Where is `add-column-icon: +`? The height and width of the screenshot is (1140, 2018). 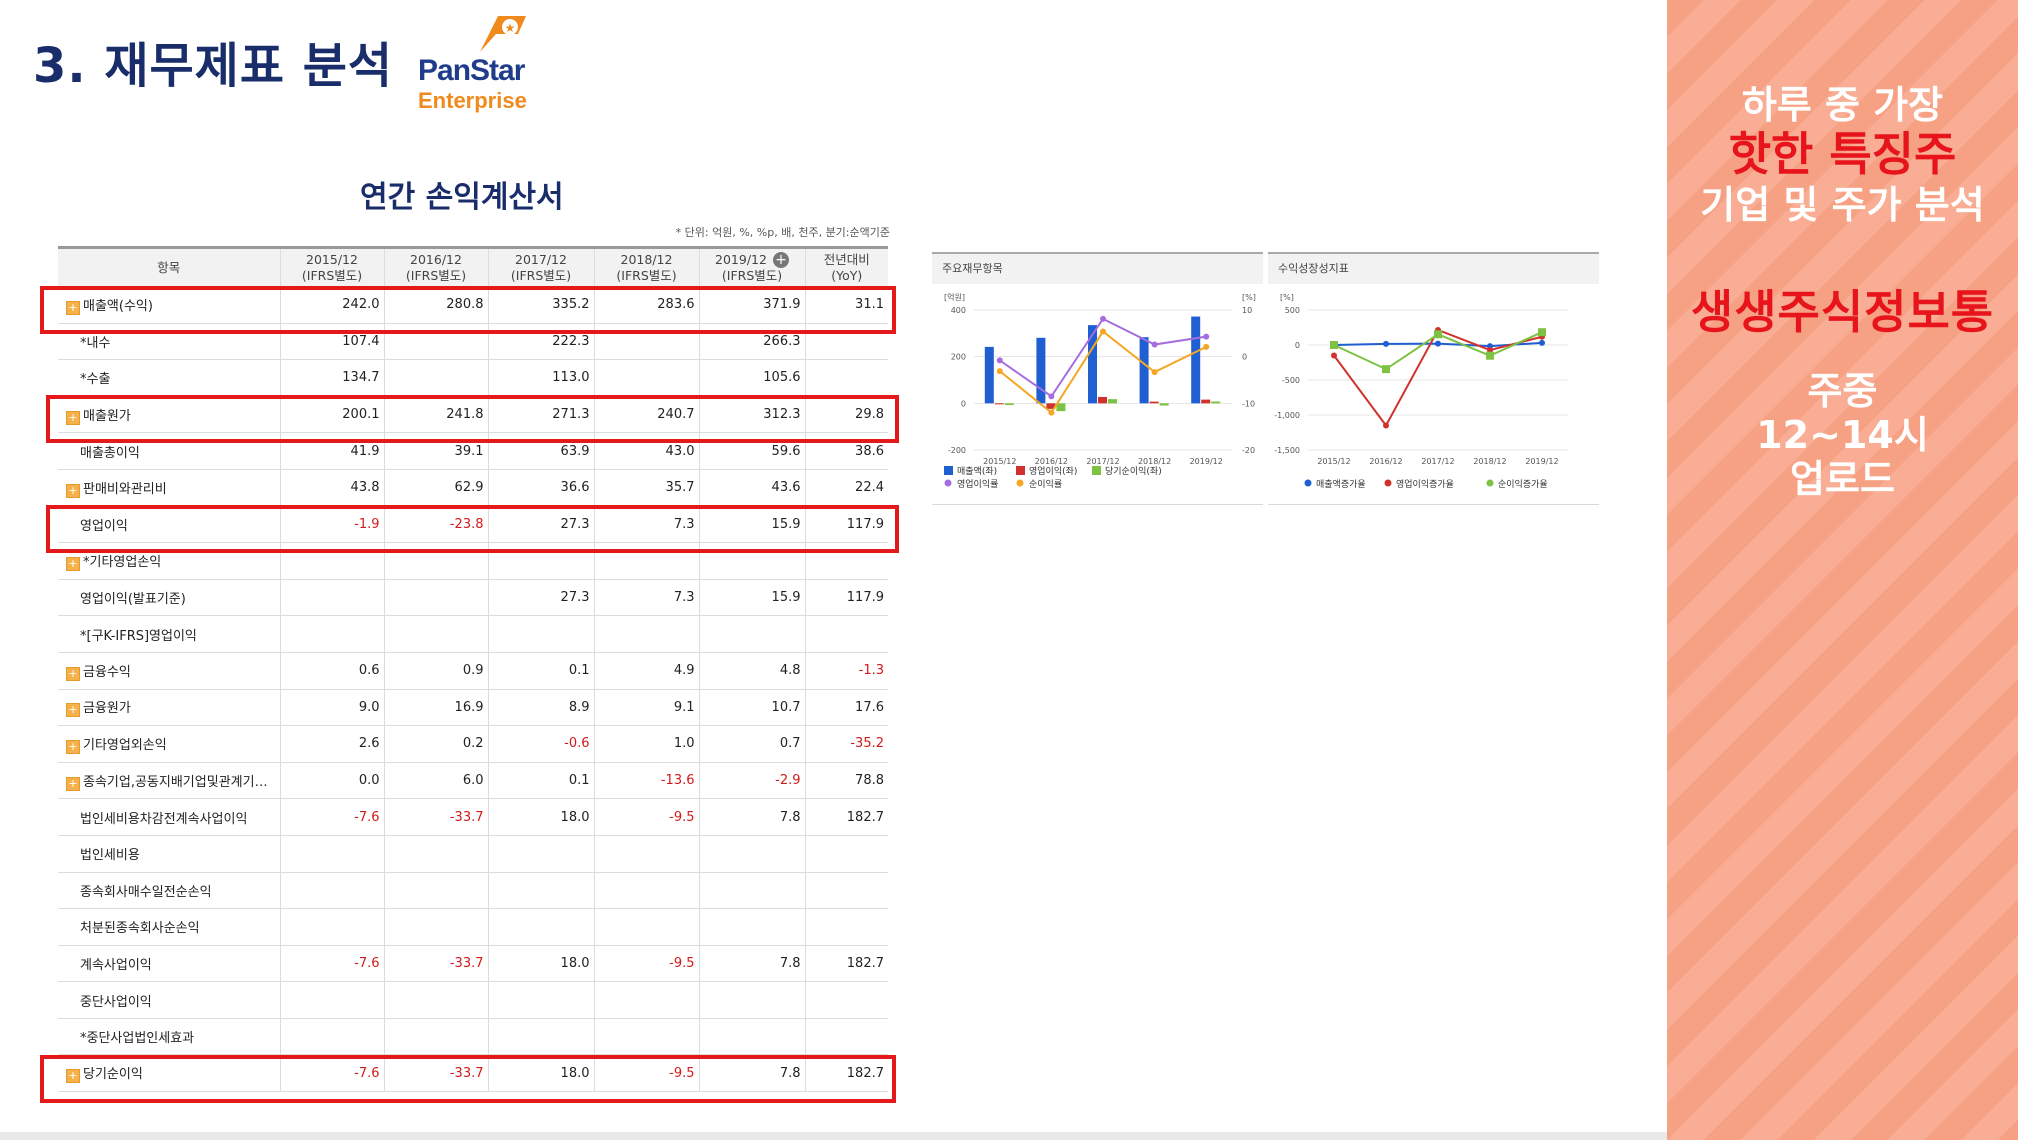 add-column-icon: + is located at coordinates (780, 260).